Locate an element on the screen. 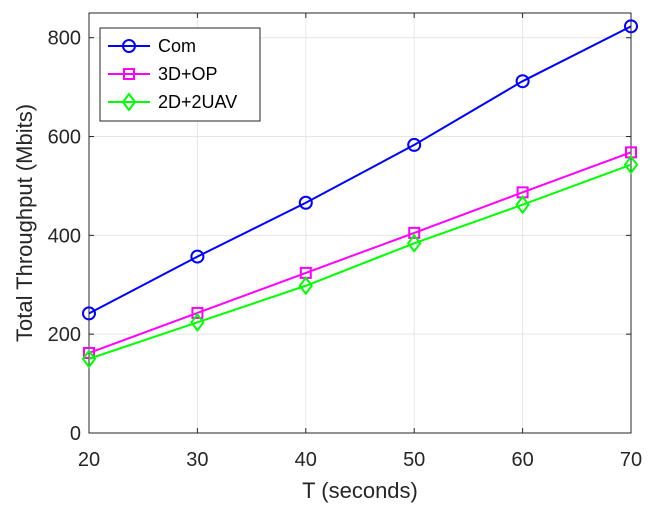 The image size is (657, 507). x-tick-label: 50 is located at coordinates (414, 460).